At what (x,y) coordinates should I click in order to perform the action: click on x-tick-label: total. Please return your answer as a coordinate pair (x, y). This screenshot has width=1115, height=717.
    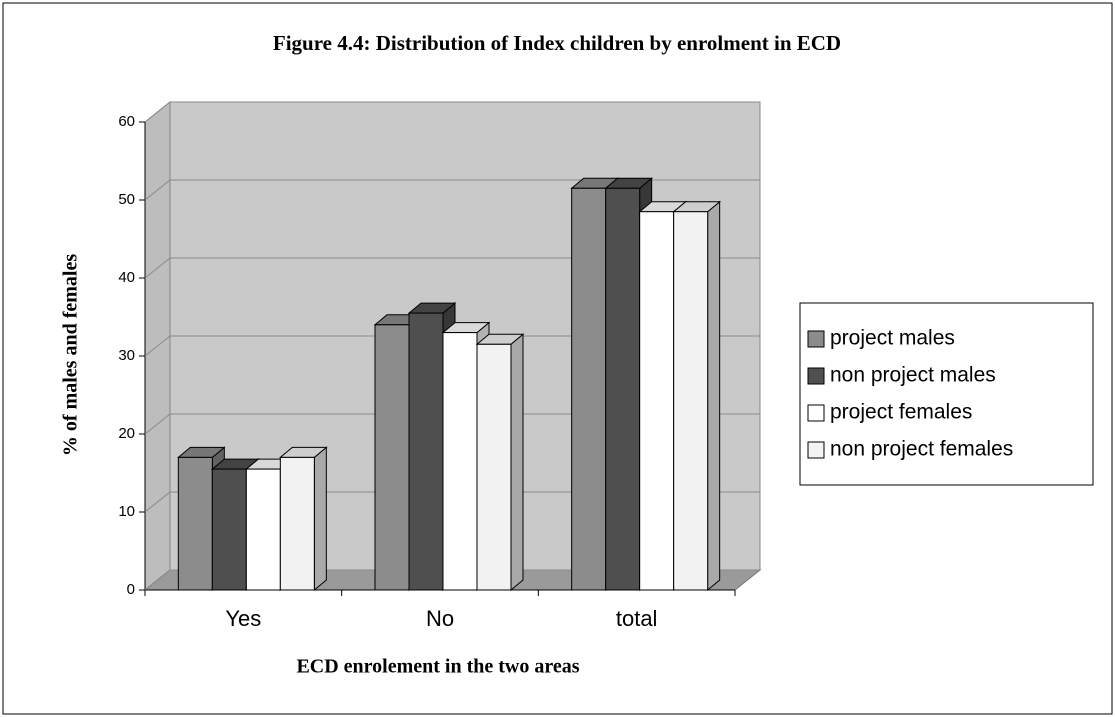
    Looking at the image, I should click on (637, 618).